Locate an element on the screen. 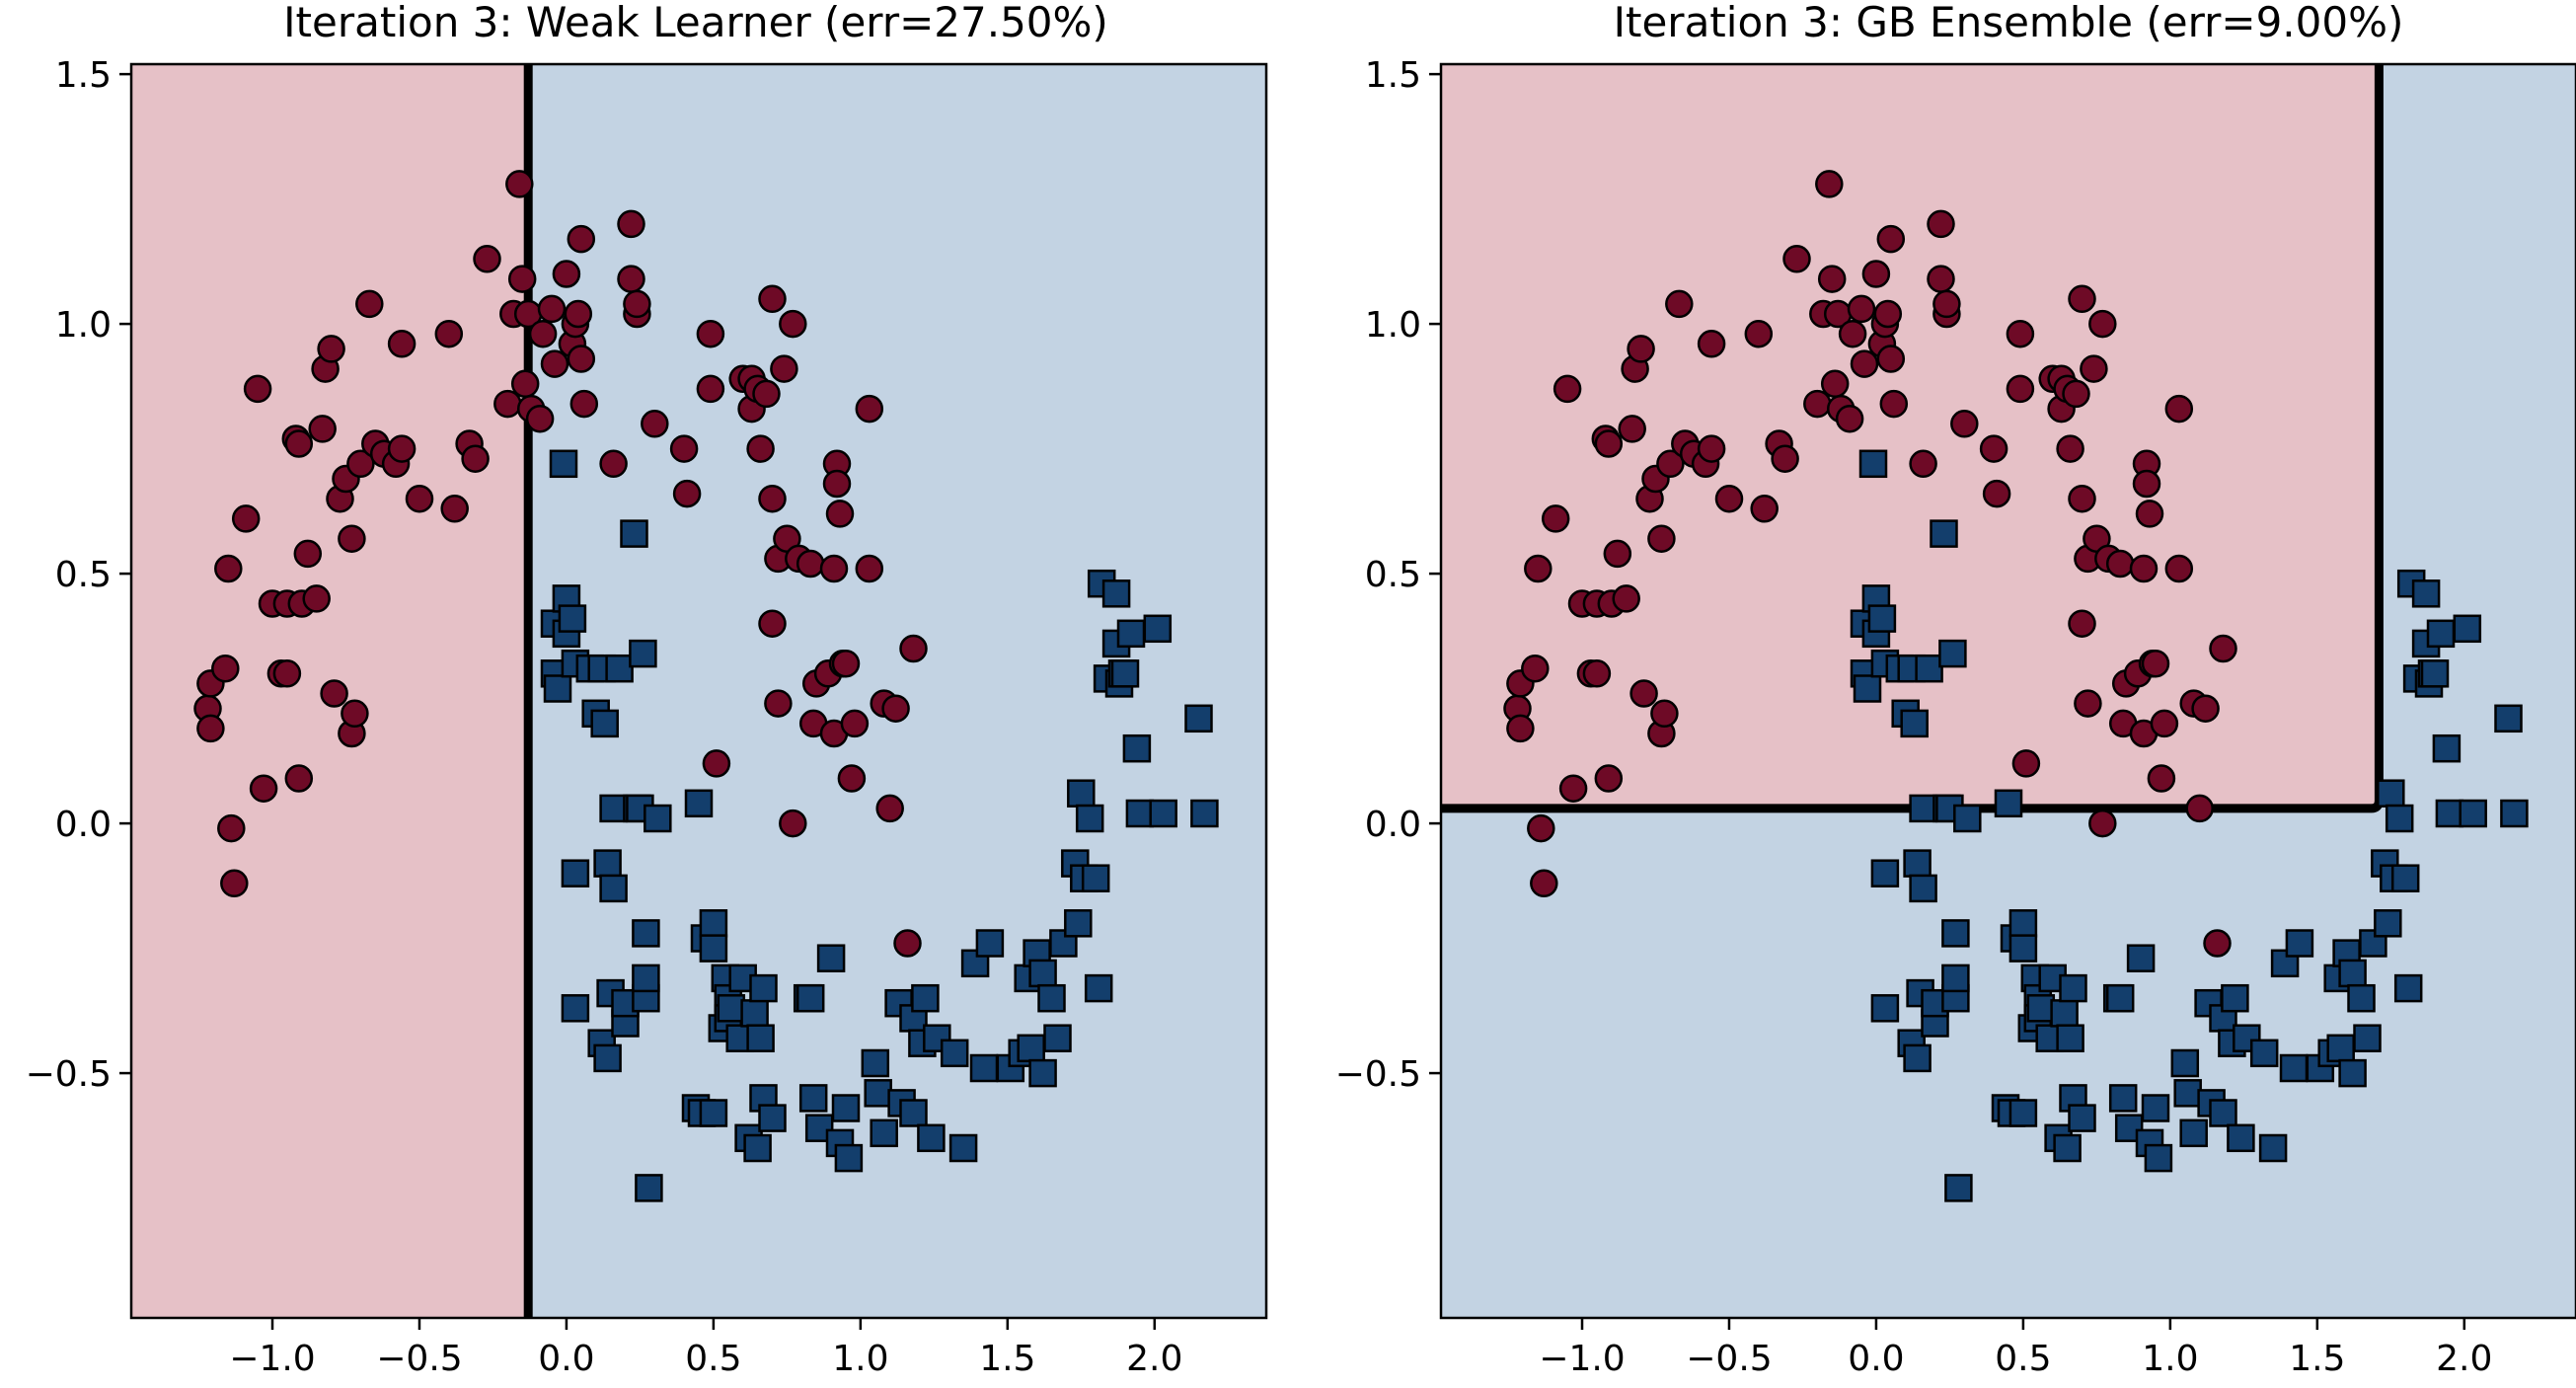 Image resolution: width=2576 pixels, height=1388 pixels. x-tick-label: 1.5 is located at coordinates (2317, 1359).